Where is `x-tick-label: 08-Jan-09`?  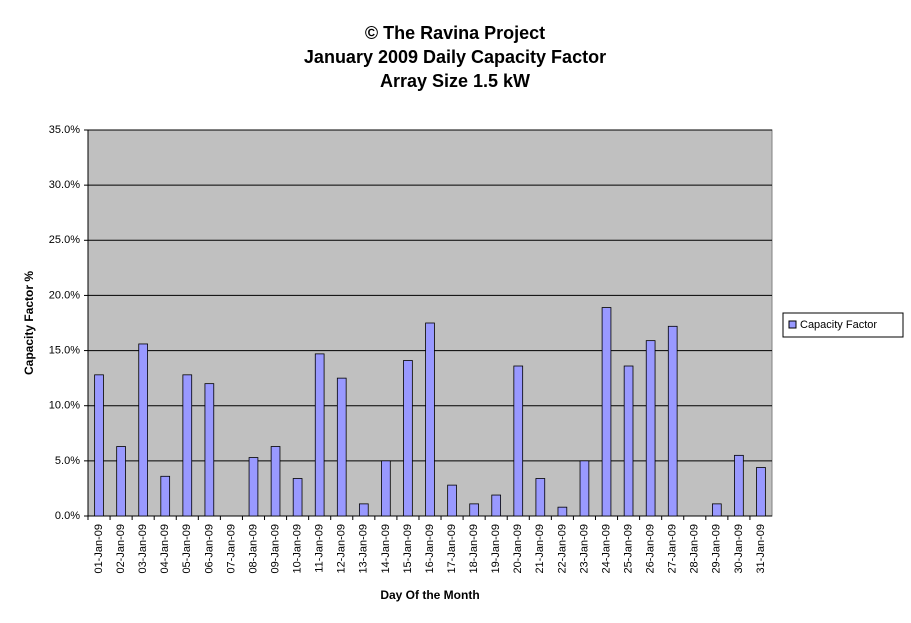
x-tick-label: 08-Jan-09 is located at coordinates (253, 549).